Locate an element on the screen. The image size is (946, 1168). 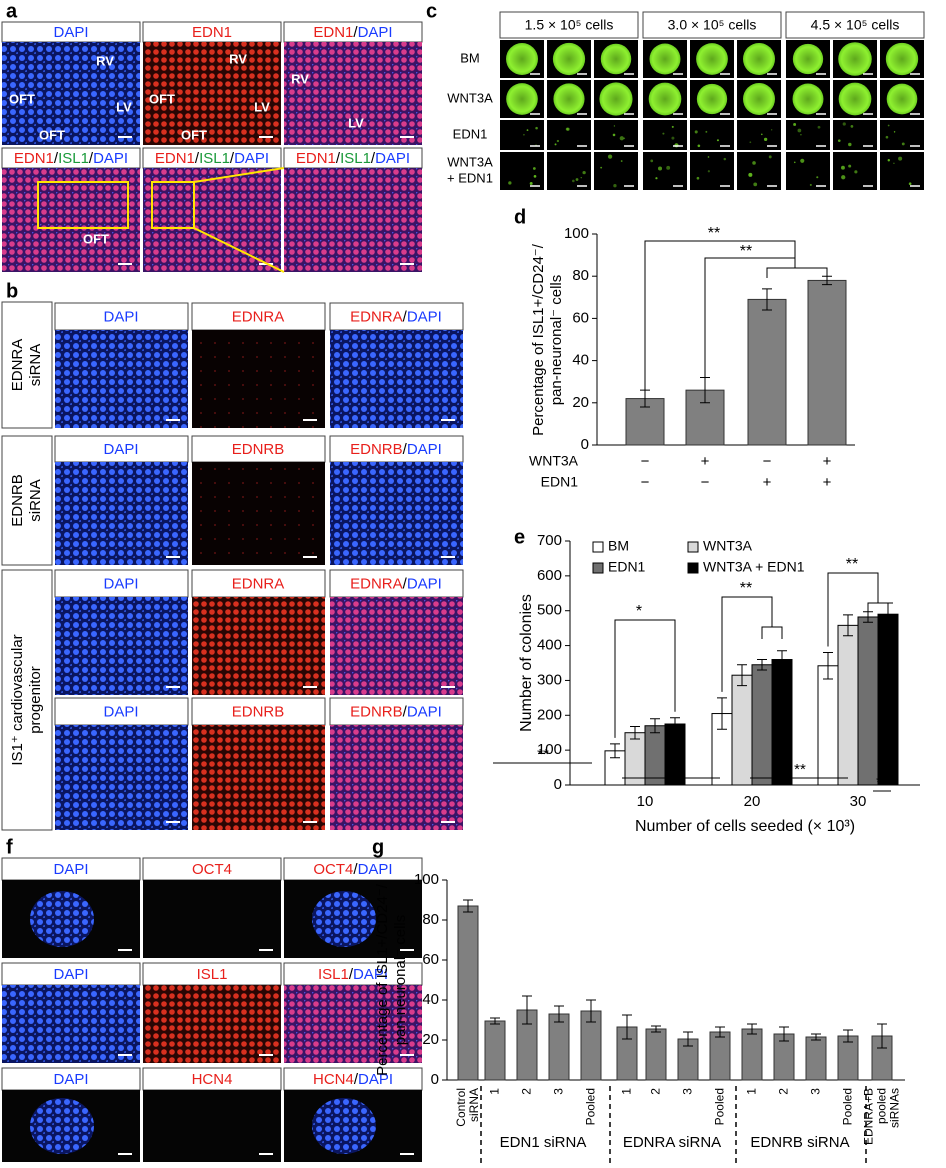
y-tick-label: 20 is located at coordinates (580, 402).